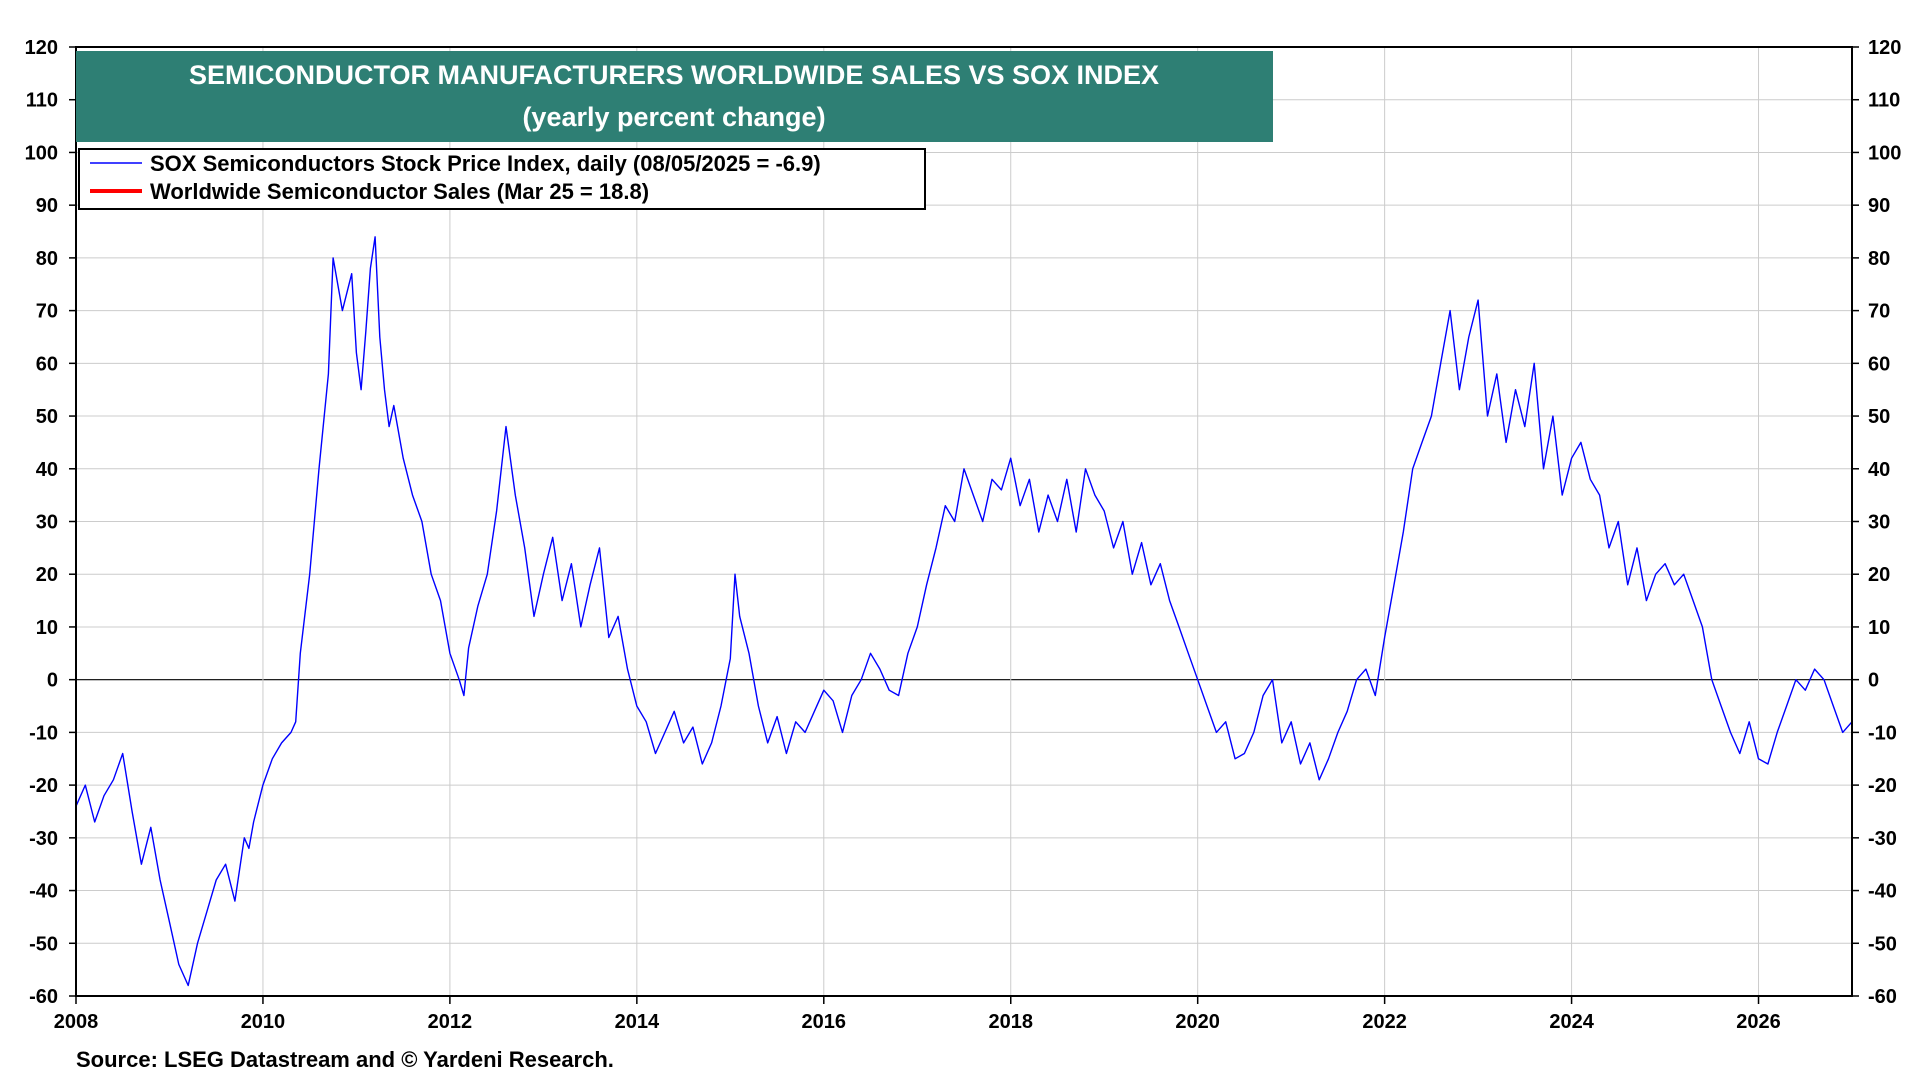  I want to click on y-tick-label-left: 70, so click(47, 312).